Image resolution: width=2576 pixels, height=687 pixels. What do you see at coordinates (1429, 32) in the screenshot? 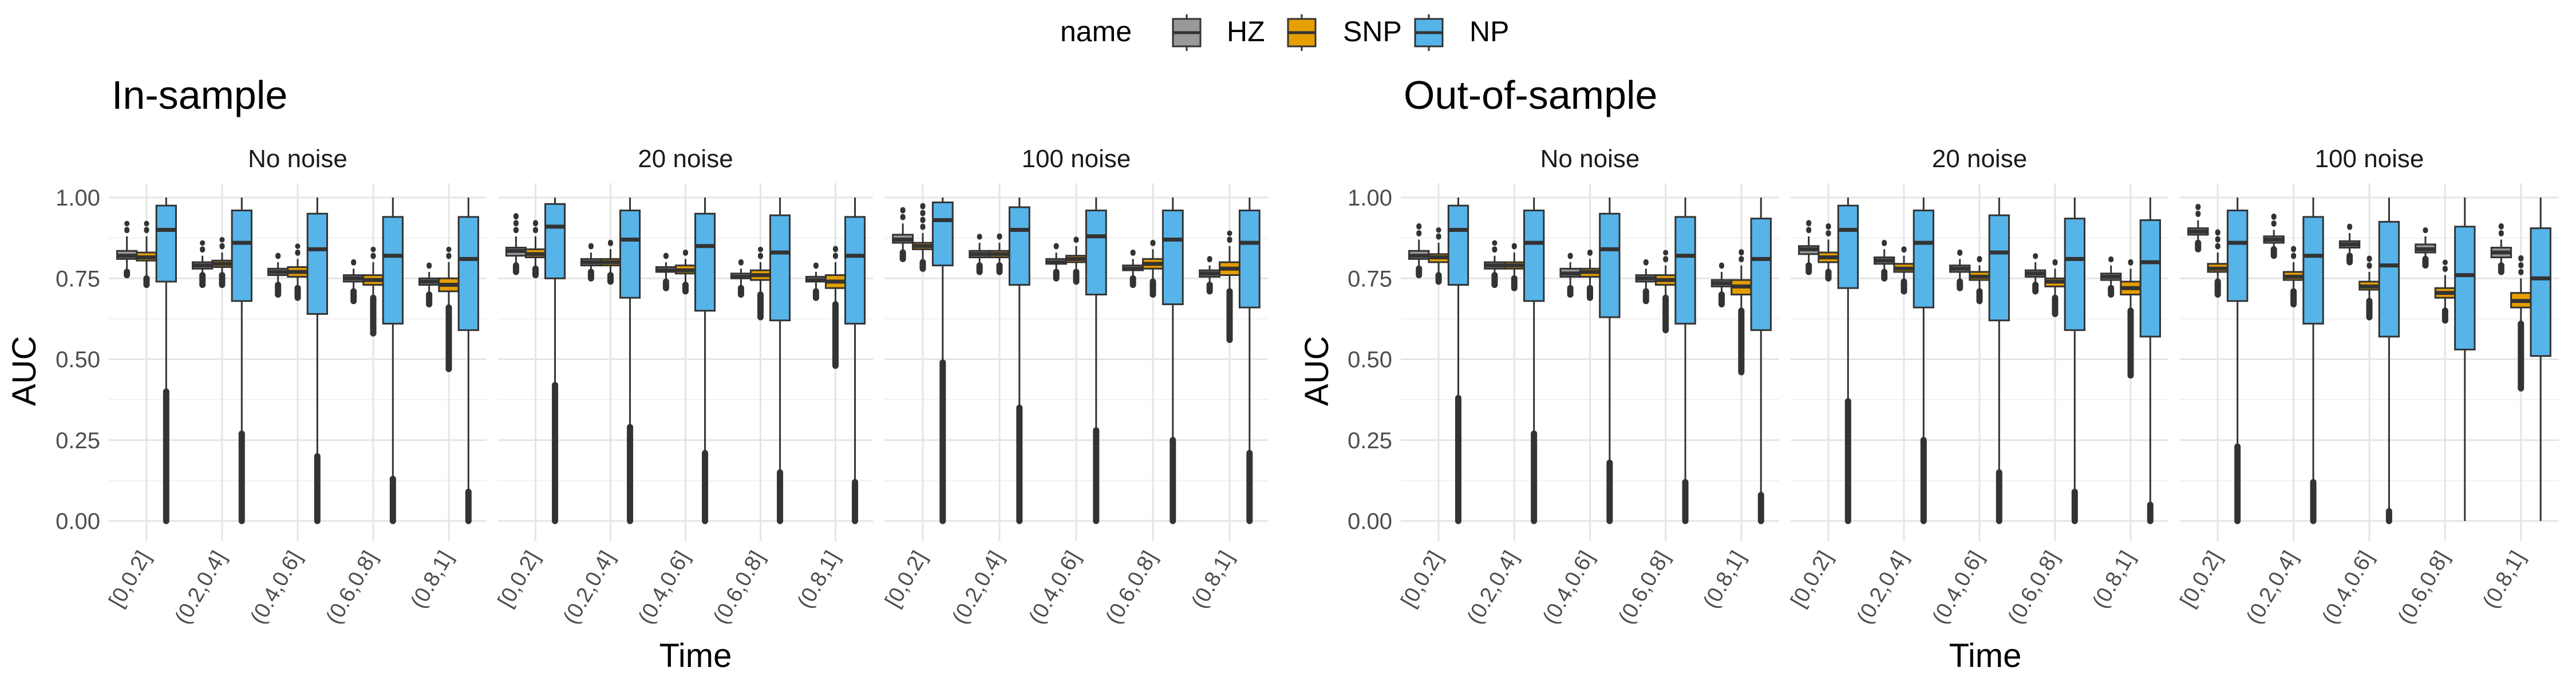
I see `legend-key-np` at bounding box center [1429, 32].